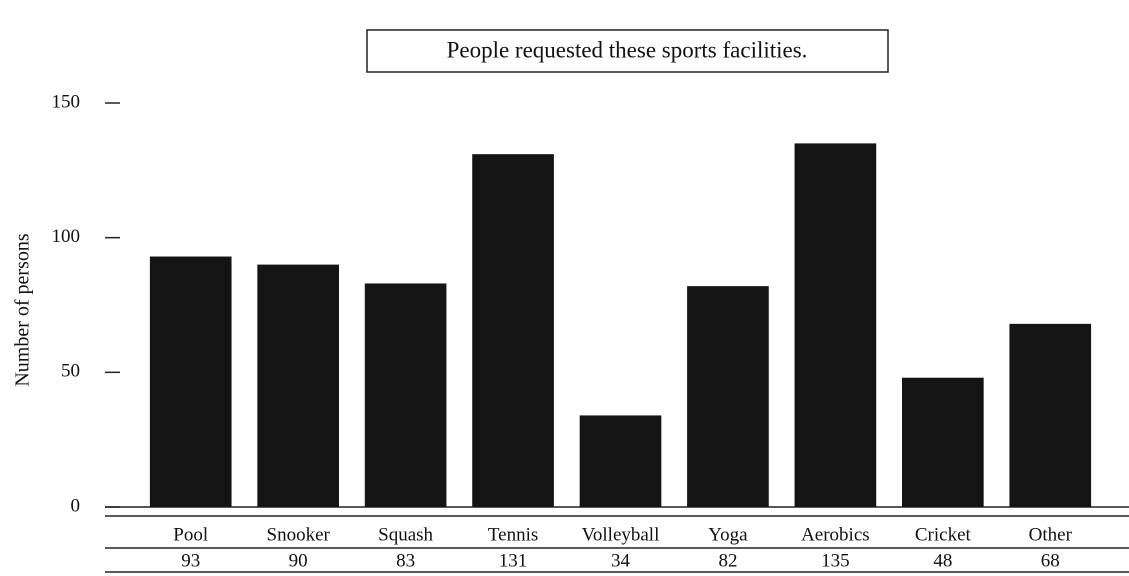  Describe the element at coordinates (66, 236) in the screenshot. I see `y-tick-label: 100` at that location.